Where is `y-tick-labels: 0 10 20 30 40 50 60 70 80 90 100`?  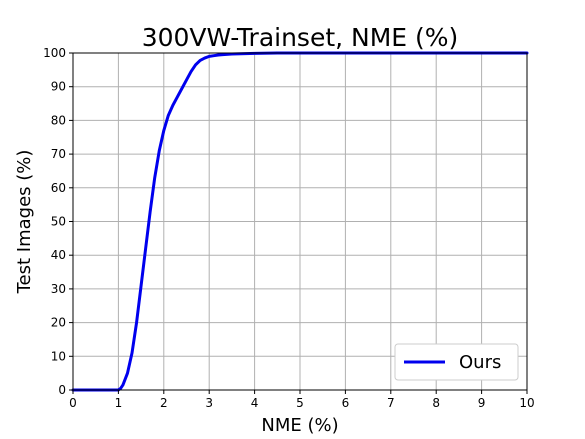 y-tick-labels: 0 10 20 30 40 50 60 70 80 90 100 is located at coordinates (54, 221).